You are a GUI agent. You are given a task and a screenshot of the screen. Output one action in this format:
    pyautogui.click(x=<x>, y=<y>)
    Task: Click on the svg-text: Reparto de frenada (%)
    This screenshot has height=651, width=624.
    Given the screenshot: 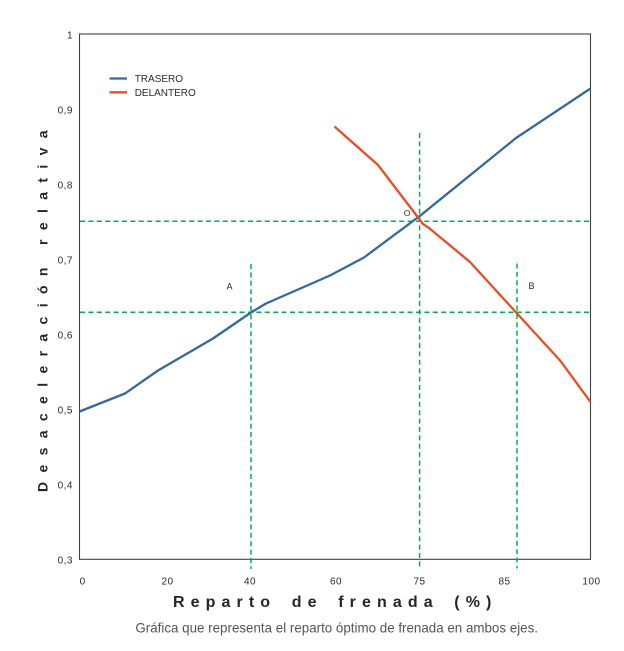 What is the action you would take?
    pyautogui.click(x=335, y=602)
    